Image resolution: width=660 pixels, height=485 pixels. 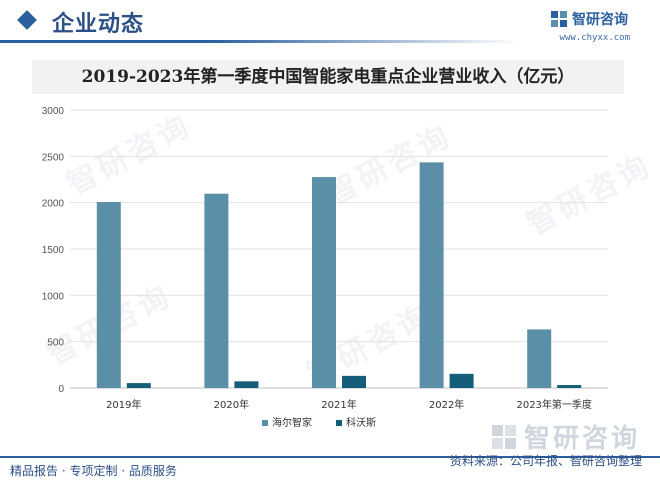 I want to click on brand-url: www.chyxx.com, so click(x=594, y=38).